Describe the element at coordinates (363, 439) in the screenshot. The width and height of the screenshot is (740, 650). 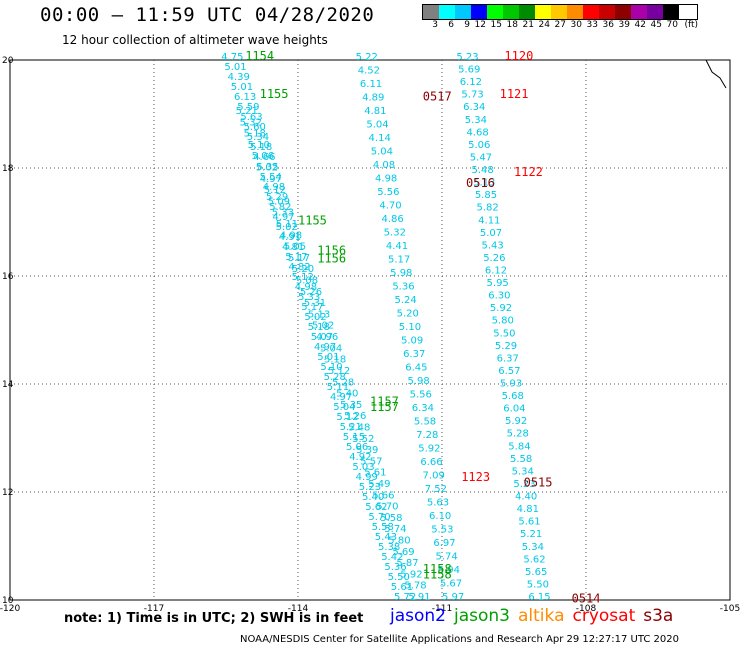
I see `wave-height-value: 5.52` at that location.